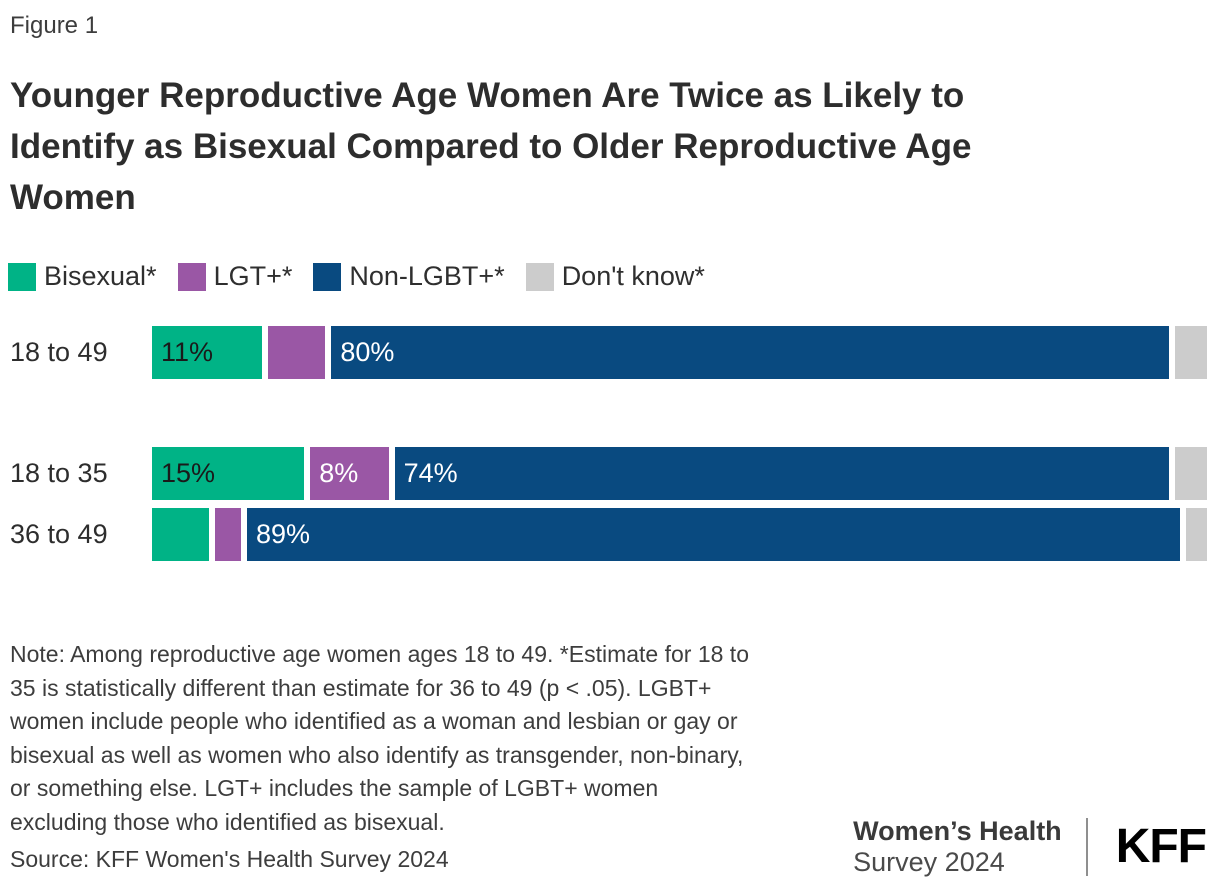 This screenshot has height=892, width=1220. I want to click on chart-title-line-3: Women, so click(73, 197).